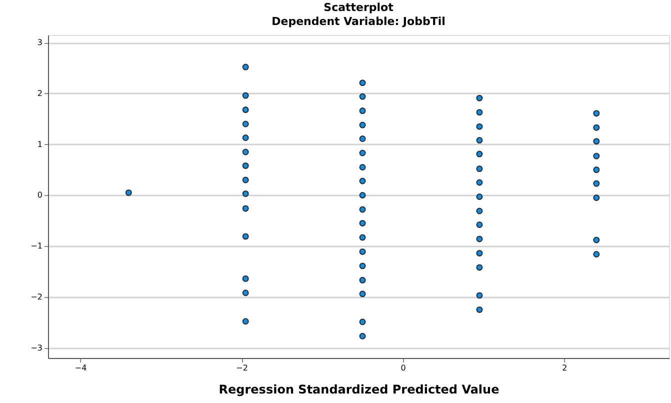 The image size is (671, 403). Describe the element at coordinates (565, 368) in the screenshot. I see `x-tick-label: 2` at that location.